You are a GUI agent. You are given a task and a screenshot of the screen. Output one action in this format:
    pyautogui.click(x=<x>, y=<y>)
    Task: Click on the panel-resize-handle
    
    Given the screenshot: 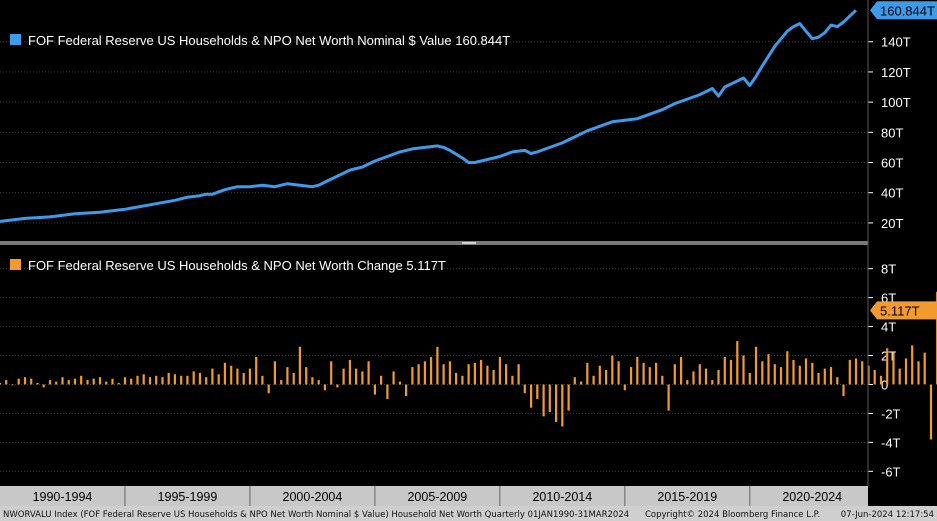 What is the action you would take?
    pyautogui.click(x=469, y=243)
    